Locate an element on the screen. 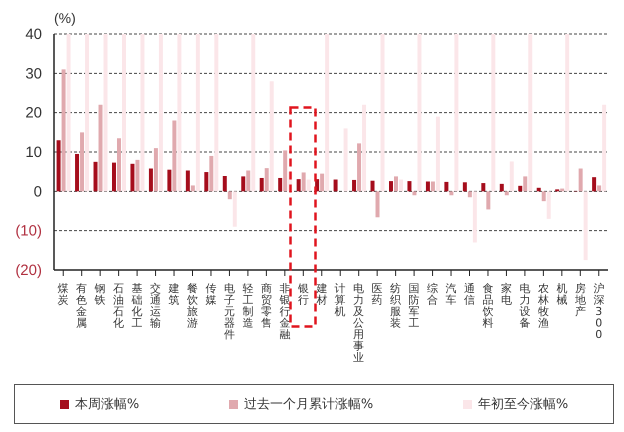  legend-label: 过去一个月累计涨幅% is located at coordinates (309, 404).